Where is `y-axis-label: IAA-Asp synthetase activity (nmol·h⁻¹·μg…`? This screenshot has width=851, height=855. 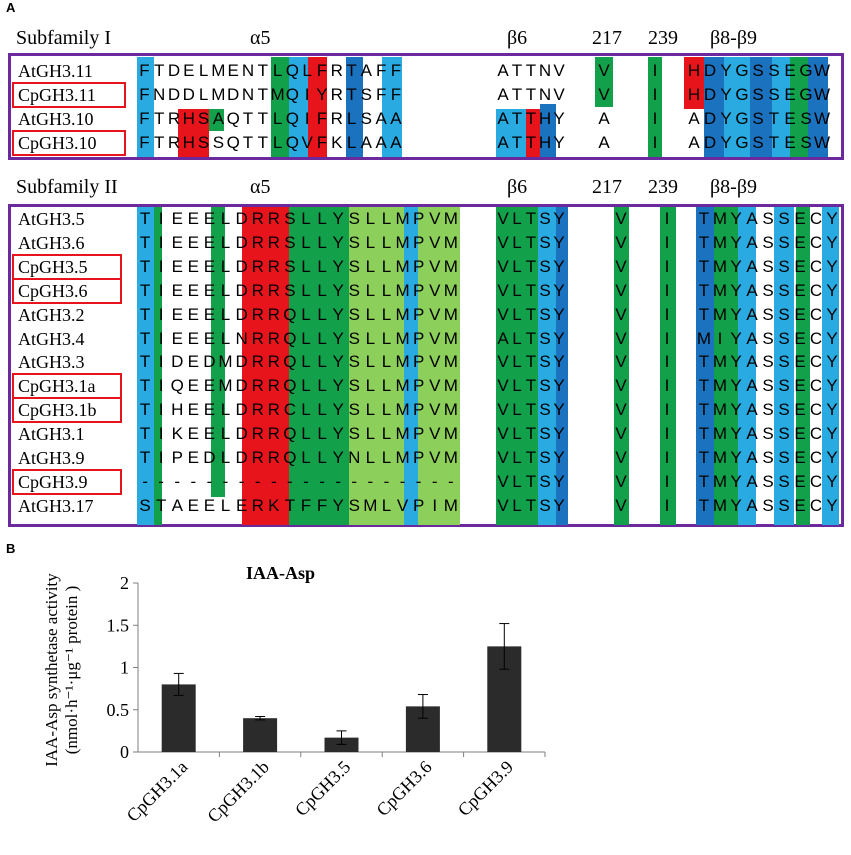
y-axis-label: IAA-Asp synthetase activity (nmol·h⁻¹·μg… is located at coordinates (62, 670).